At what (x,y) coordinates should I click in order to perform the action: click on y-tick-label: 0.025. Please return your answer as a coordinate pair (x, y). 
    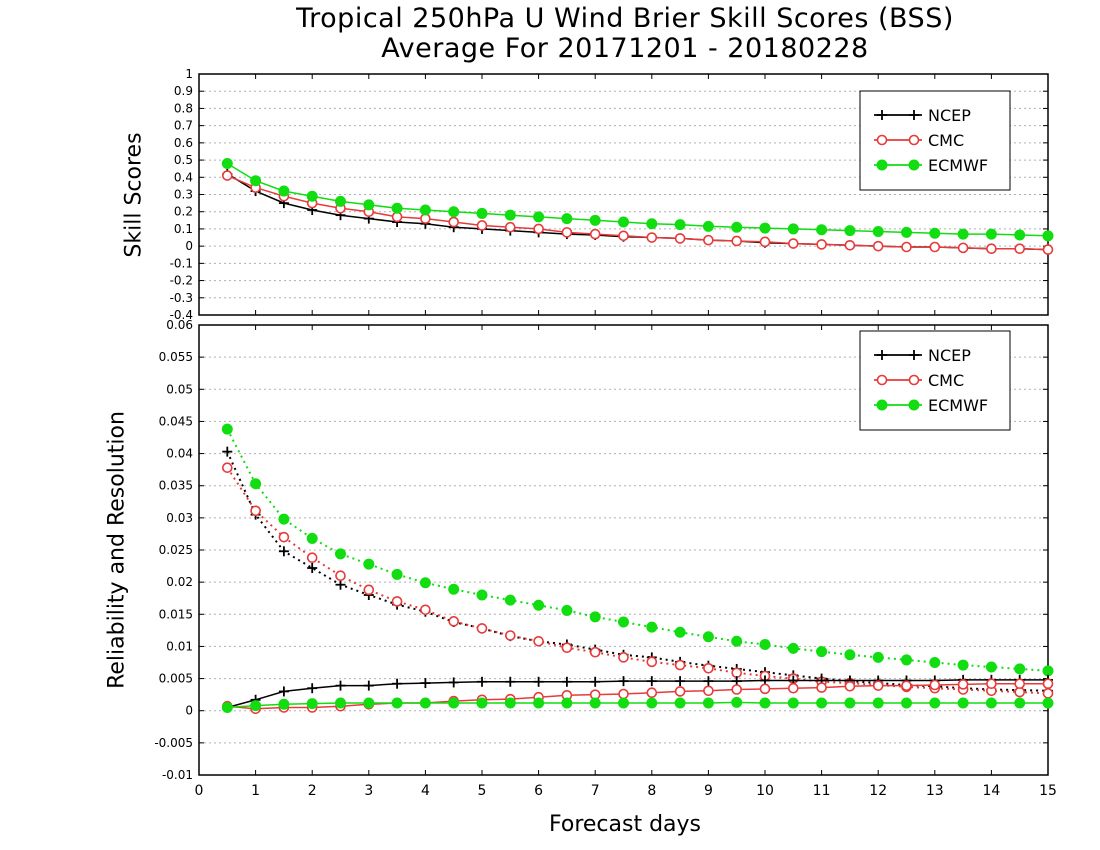
    Looking at the image, I should click on (176, 550).